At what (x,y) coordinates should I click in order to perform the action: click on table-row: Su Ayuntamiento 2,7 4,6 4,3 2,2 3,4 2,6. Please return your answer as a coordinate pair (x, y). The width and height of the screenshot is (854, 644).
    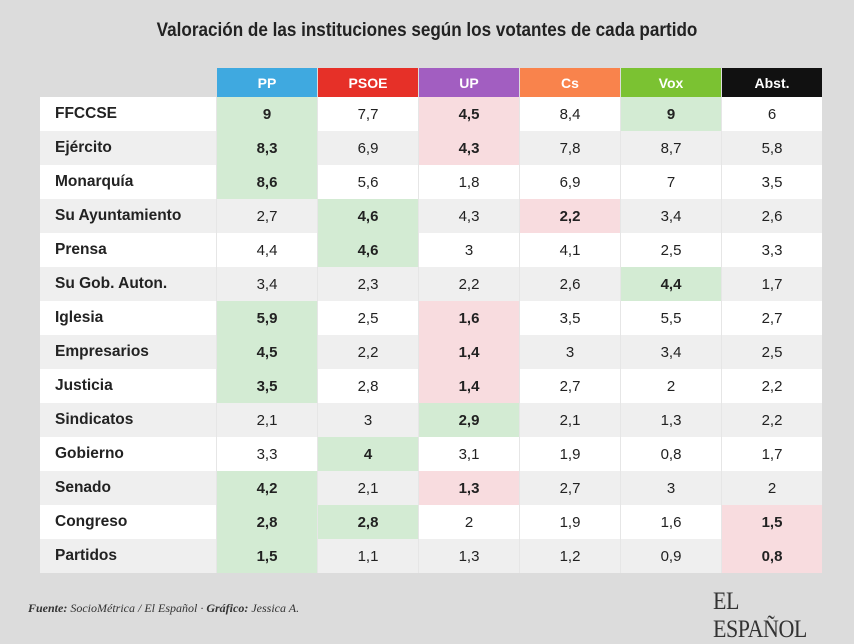
    Looking at the image, I should click on (431, 216).